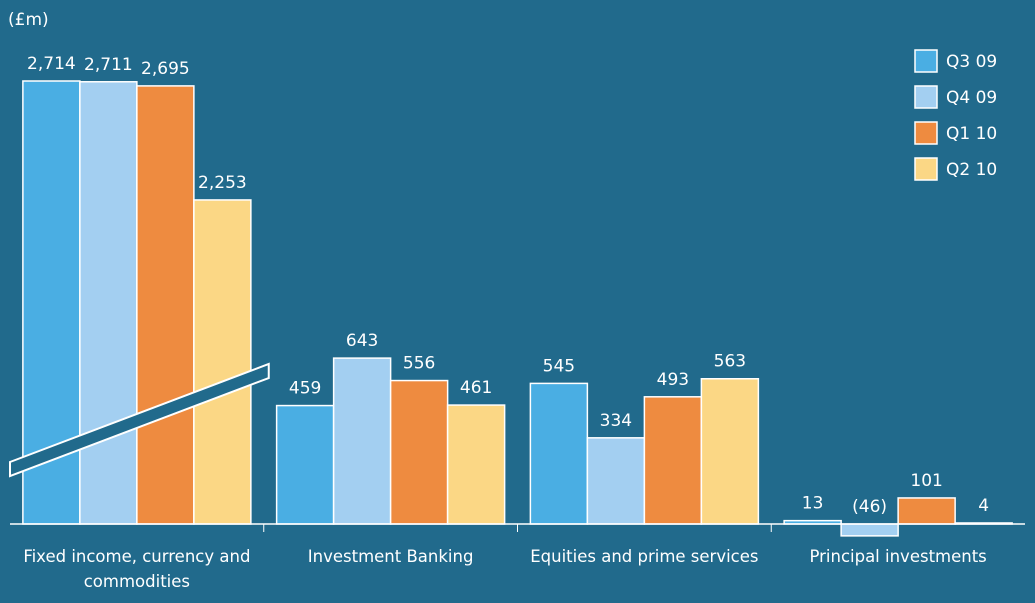 The image size is (1035, 603). Describe the element at coordinates (971, 170) in the screenshot. I see `legend-label: Q2 10` at that location.